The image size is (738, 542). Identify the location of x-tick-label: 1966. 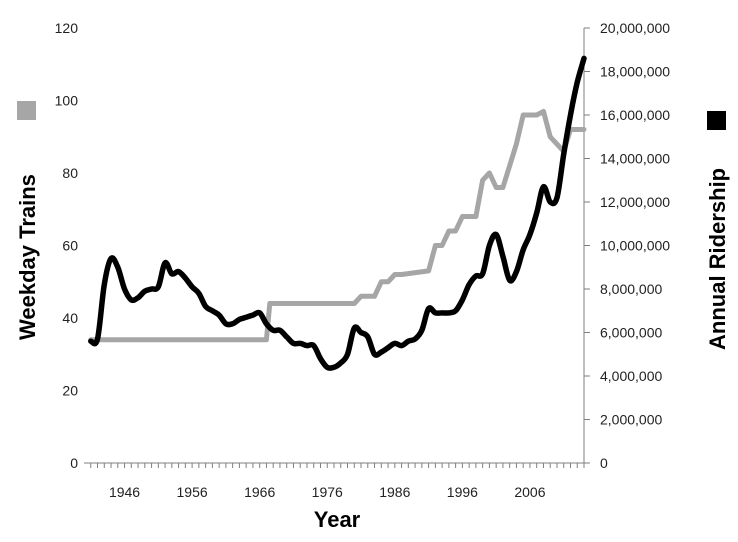
(259, 492).